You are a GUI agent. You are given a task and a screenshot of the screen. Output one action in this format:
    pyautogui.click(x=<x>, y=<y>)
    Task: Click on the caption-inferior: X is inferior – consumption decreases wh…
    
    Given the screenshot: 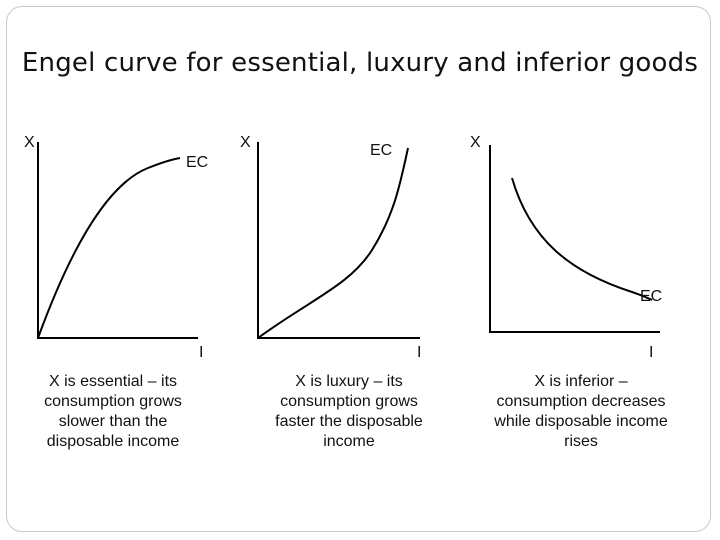 What is the action you would take?
    pyautogui.click(x=581, y=412)
    